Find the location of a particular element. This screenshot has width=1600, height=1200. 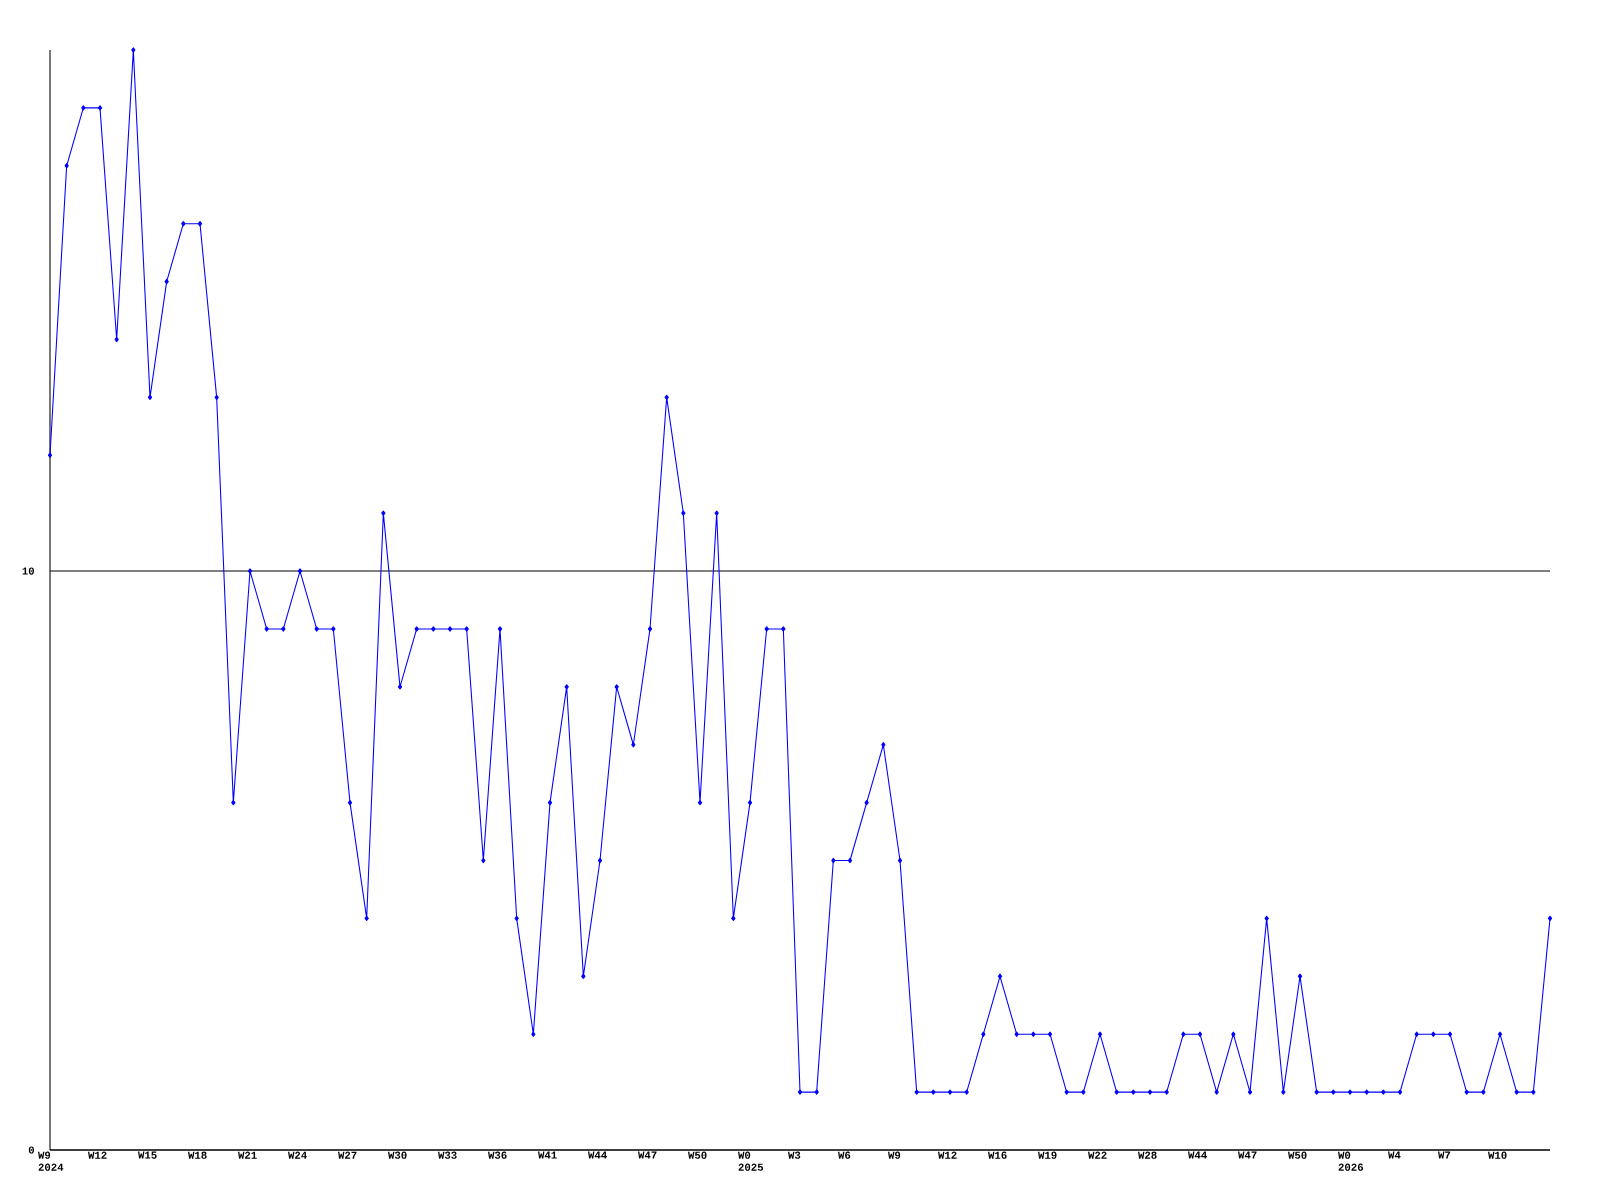

x-tick-label: W28 is located at coordinates (1147, 1155).